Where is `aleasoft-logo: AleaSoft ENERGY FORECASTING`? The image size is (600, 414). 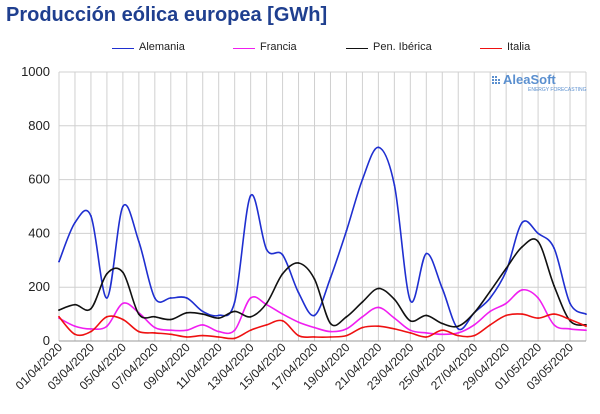 aleasoft-logo: AleaSoft ENERGY FORECASTING is located at coordinates (539, 82).